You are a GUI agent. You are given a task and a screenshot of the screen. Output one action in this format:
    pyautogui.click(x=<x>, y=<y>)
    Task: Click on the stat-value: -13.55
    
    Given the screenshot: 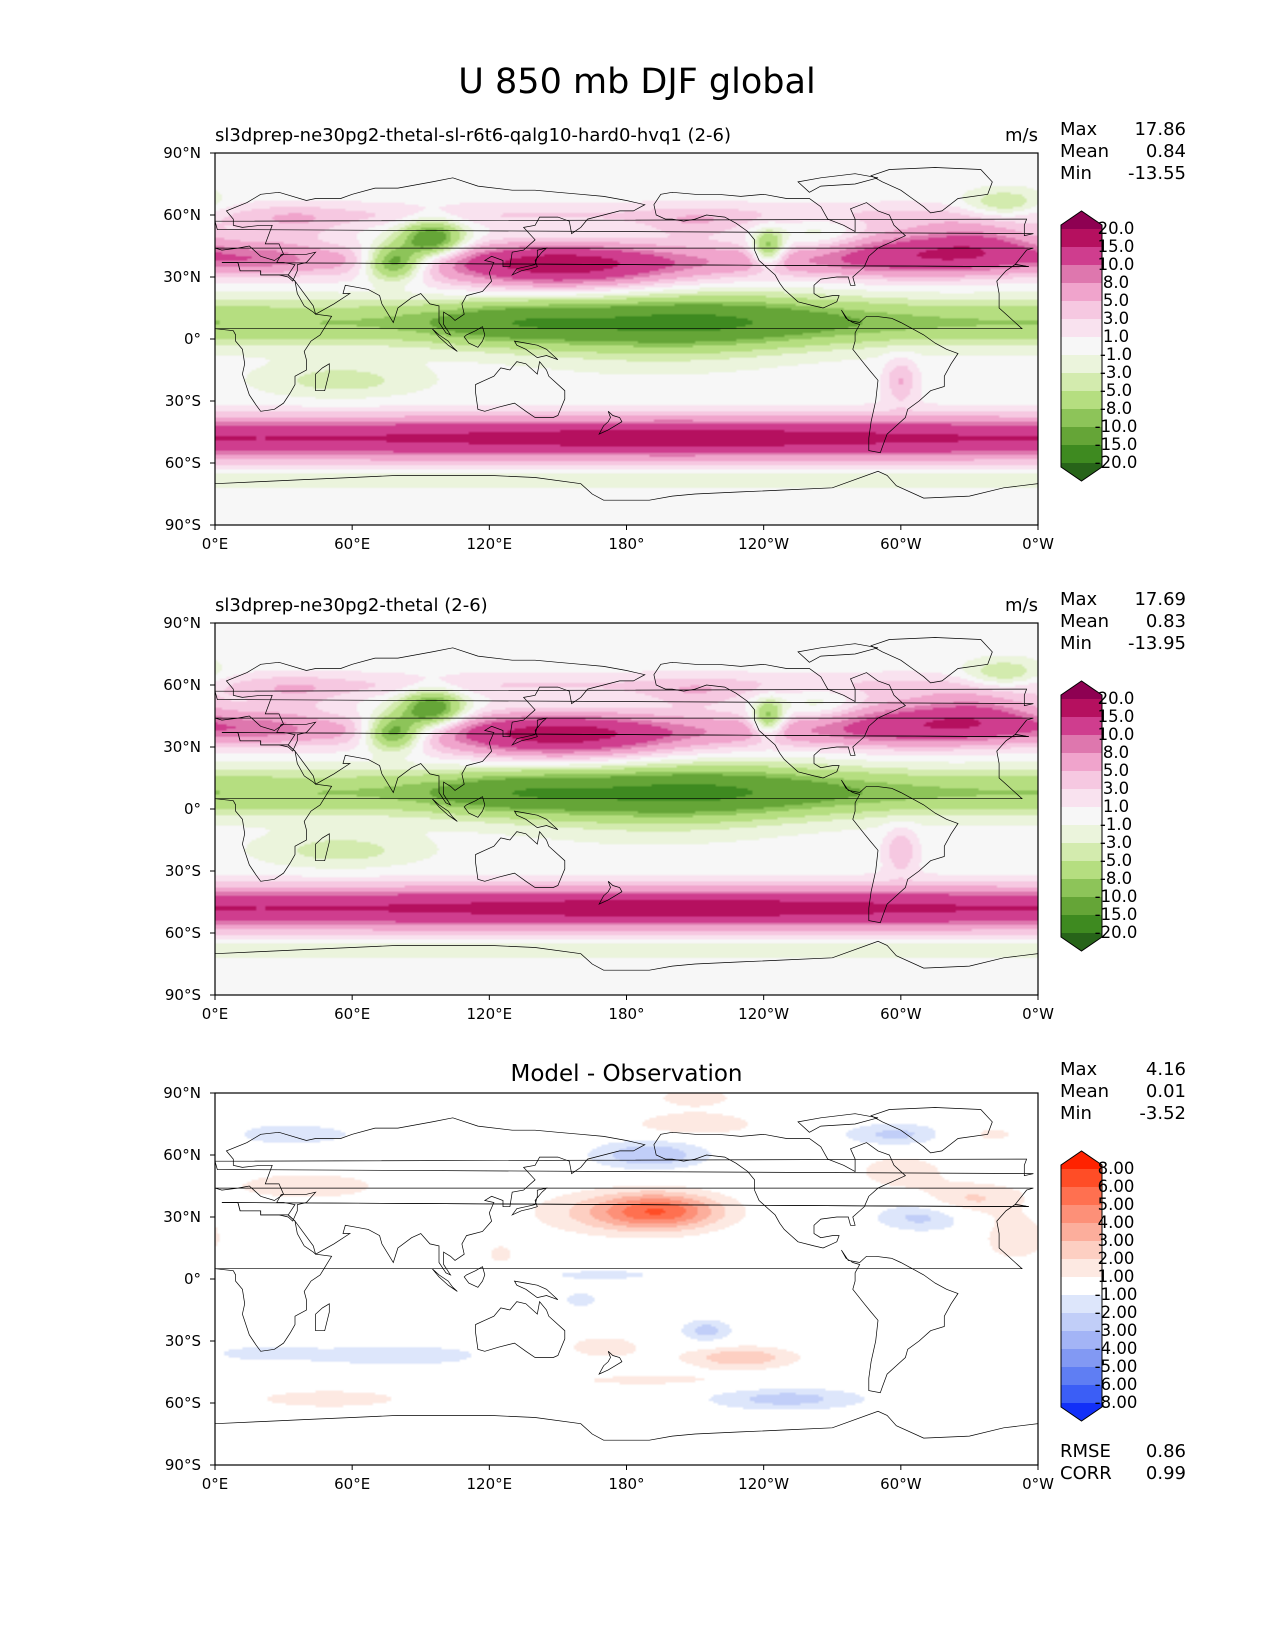 What is the action you would take?
    pyautogui.click(x=1157, y=173)
    